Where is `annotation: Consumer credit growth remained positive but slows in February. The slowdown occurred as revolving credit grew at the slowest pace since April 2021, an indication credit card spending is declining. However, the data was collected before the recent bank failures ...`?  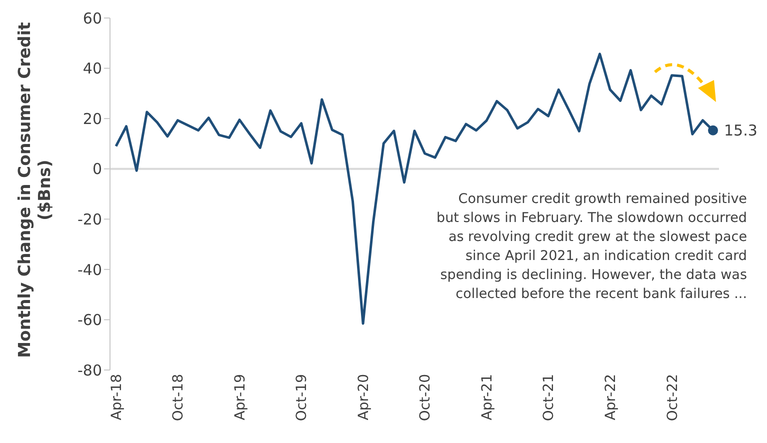
annotation: Consumer credit growth remained positive but slows in February. The slowdown occurred as revolving credit grew at the slowest pace since April 2021, an indication credit card spending is declining. However, the data was collected before the recent bank failures ... is located at coordinates (591, 247).